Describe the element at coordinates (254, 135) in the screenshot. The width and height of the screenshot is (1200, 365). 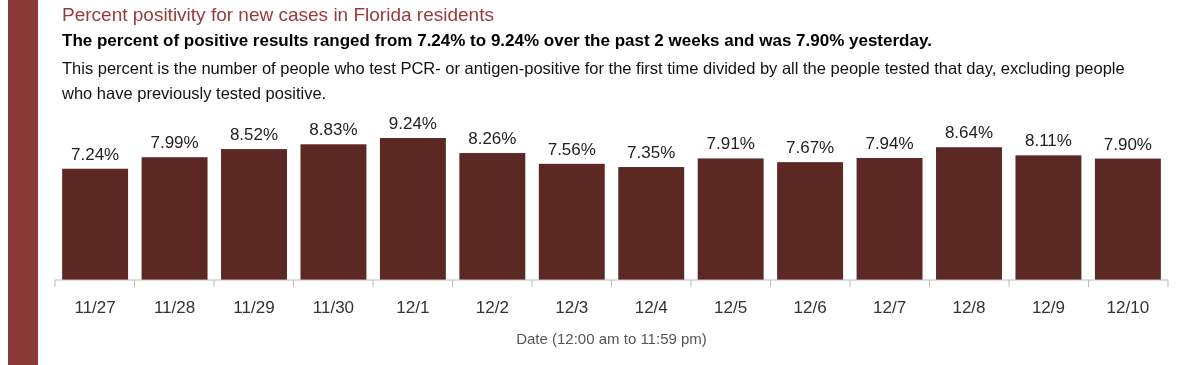
I see `data-label: 8.52%` at that location.